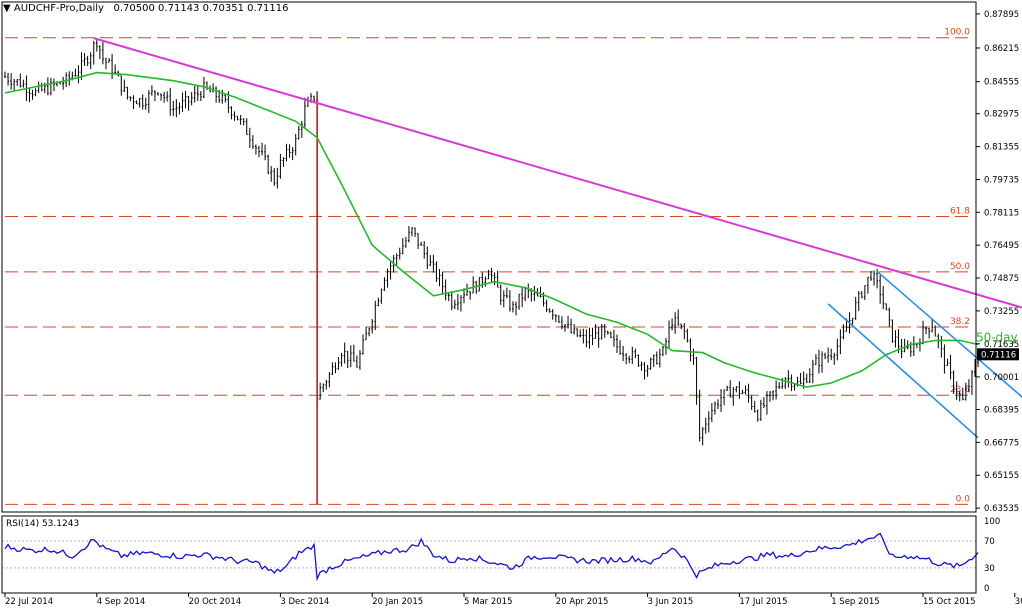 This screenshot has height=612, width=1022. What do you see at coordinates (1001, 246) in the screenshot?
I see `price-tick-label: 0.76495` at bounding box center [1001, 246].